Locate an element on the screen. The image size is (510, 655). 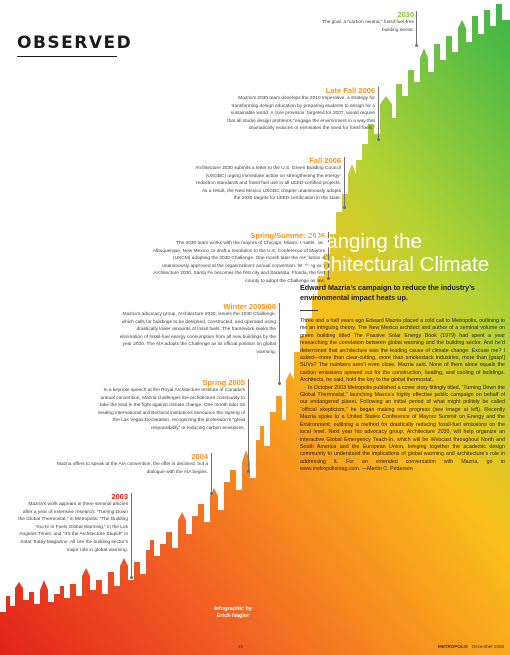
section-title: OBSERVED is located at coordinates (75, 43).